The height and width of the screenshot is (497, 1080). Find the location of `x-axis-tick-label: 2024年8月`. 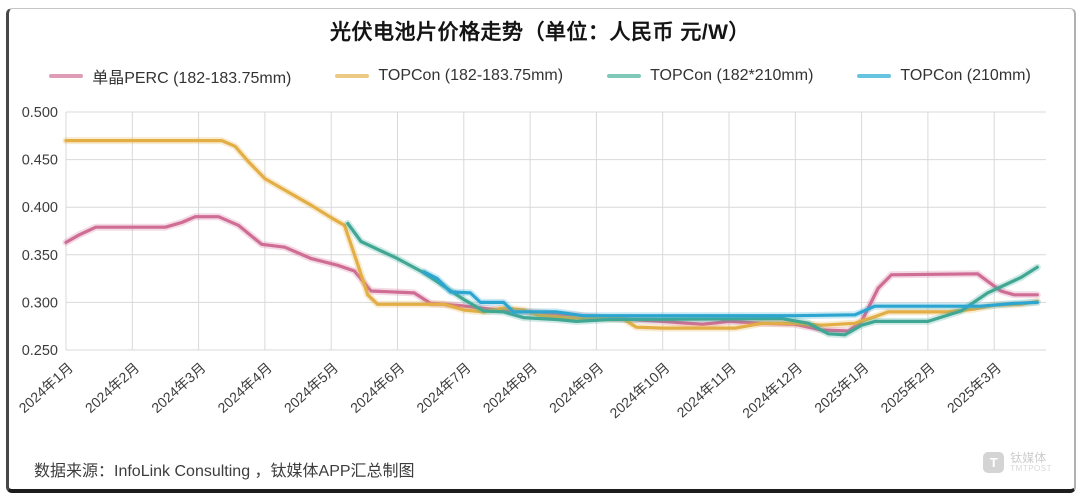

x-axis-tick-label: 2024年8月 is located at coordinates (510, 387).